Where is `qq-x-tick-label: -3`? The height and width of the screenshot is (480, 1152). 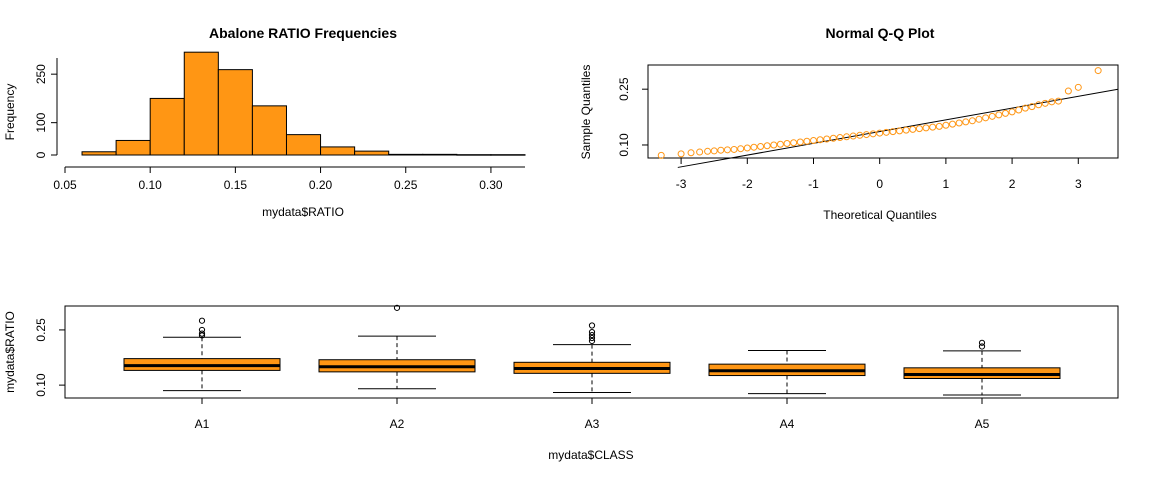
qq-x-tick-label: -3 is located at coordinates (681, 184).